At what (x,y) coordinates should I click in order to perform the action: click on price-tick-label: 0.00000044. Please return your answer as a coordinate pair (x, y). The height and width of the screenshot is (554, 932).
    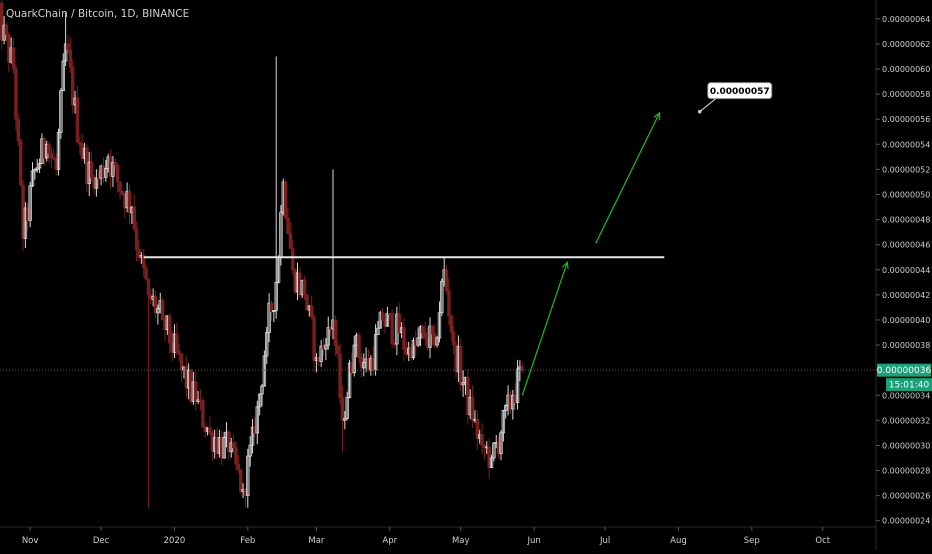
    Looking at the image, I should click on (906, 270).